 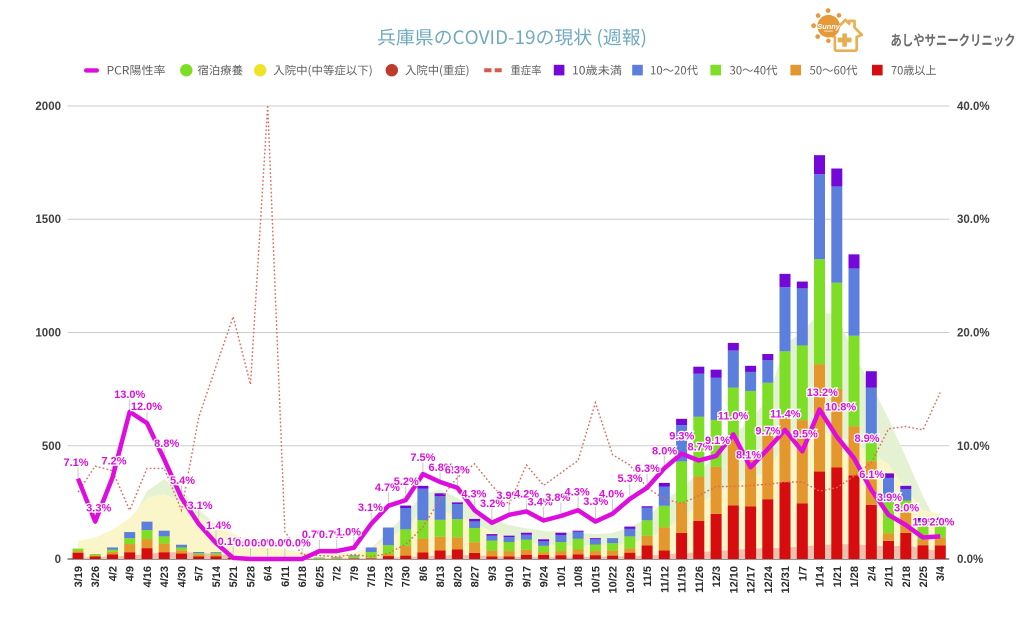 What do you see at coordinates (545, 576) in the screenshot?
I see `svg-text: 9/24` at bounding box center [545, 576].